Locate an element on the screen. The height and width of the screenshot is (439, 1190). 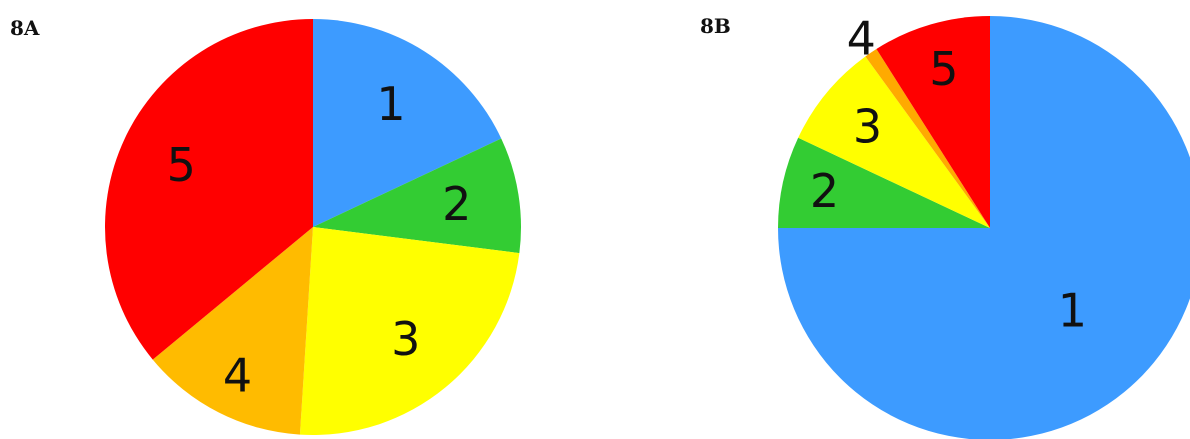
slice-label-8b-5: 5 is located at coordinates (943, 69).